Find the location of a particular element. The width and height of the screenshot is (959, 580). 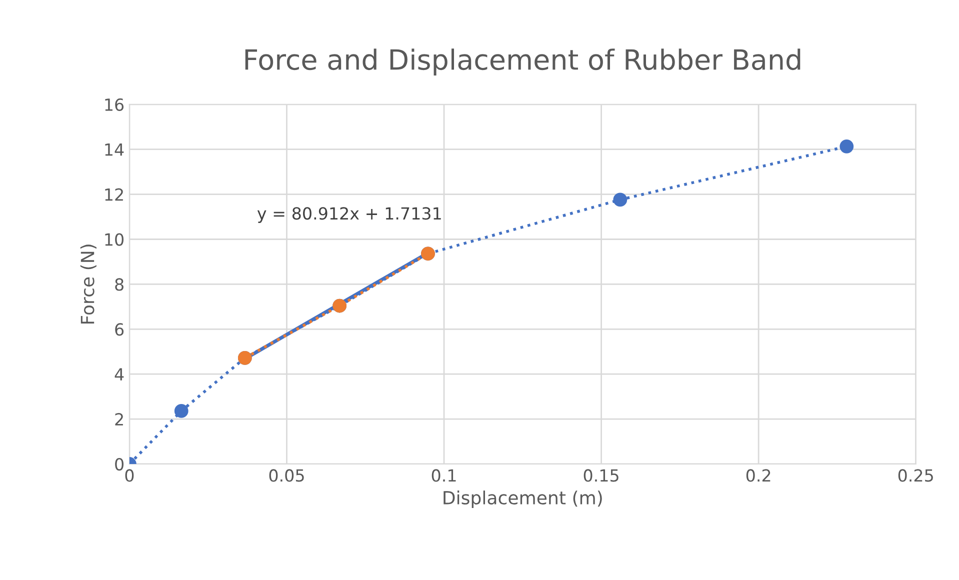

y-tick-label: 10 is located at coordinates (114, 239).